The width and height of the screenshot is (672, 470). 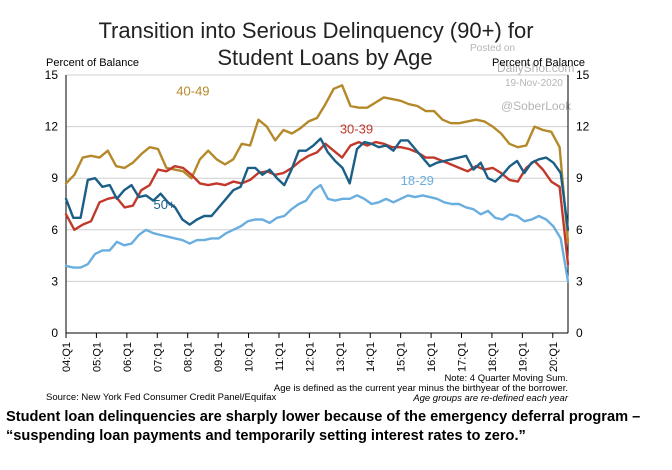 I want to click on y-tick-label-left: 3, so click(x=54, y=281).